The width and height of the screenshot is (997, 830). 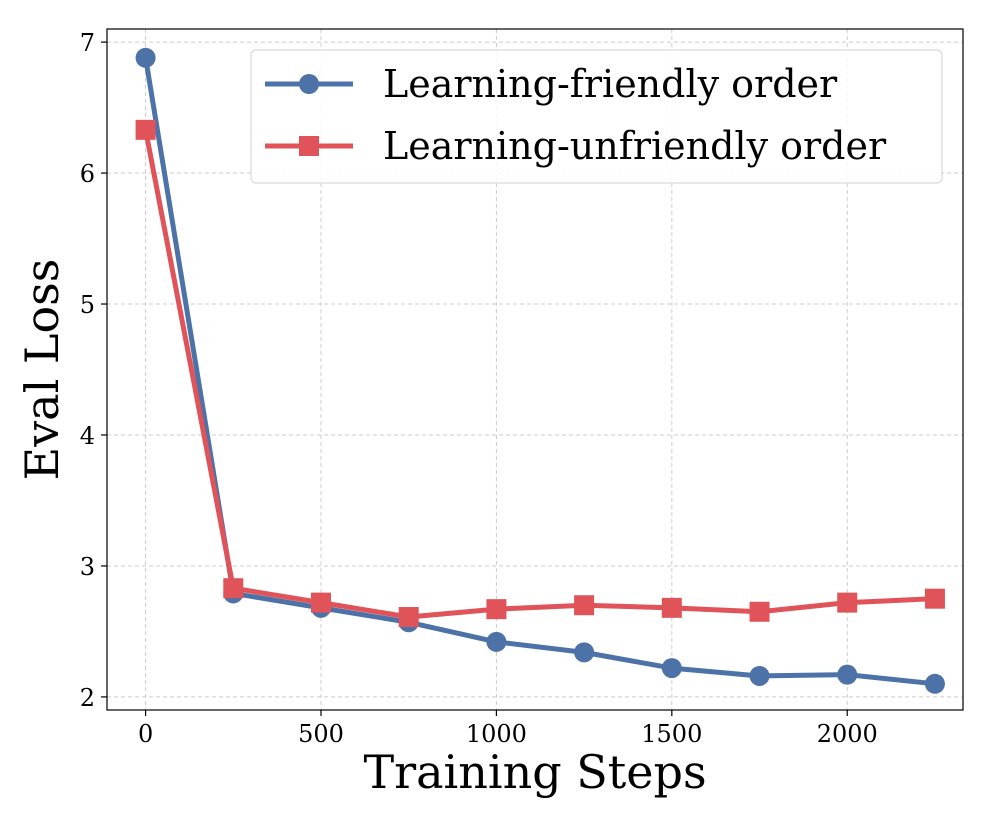 What do you see at coordinates (321, 734) in the screenshot?
I see `x-tick-label: 500` at bounding box center [321, 734].